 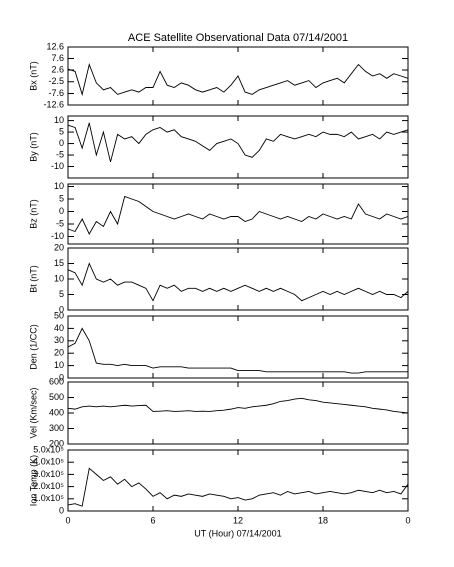 I want to click on y-axis-label: Ion Temp (K), so click(x=33, y=480).